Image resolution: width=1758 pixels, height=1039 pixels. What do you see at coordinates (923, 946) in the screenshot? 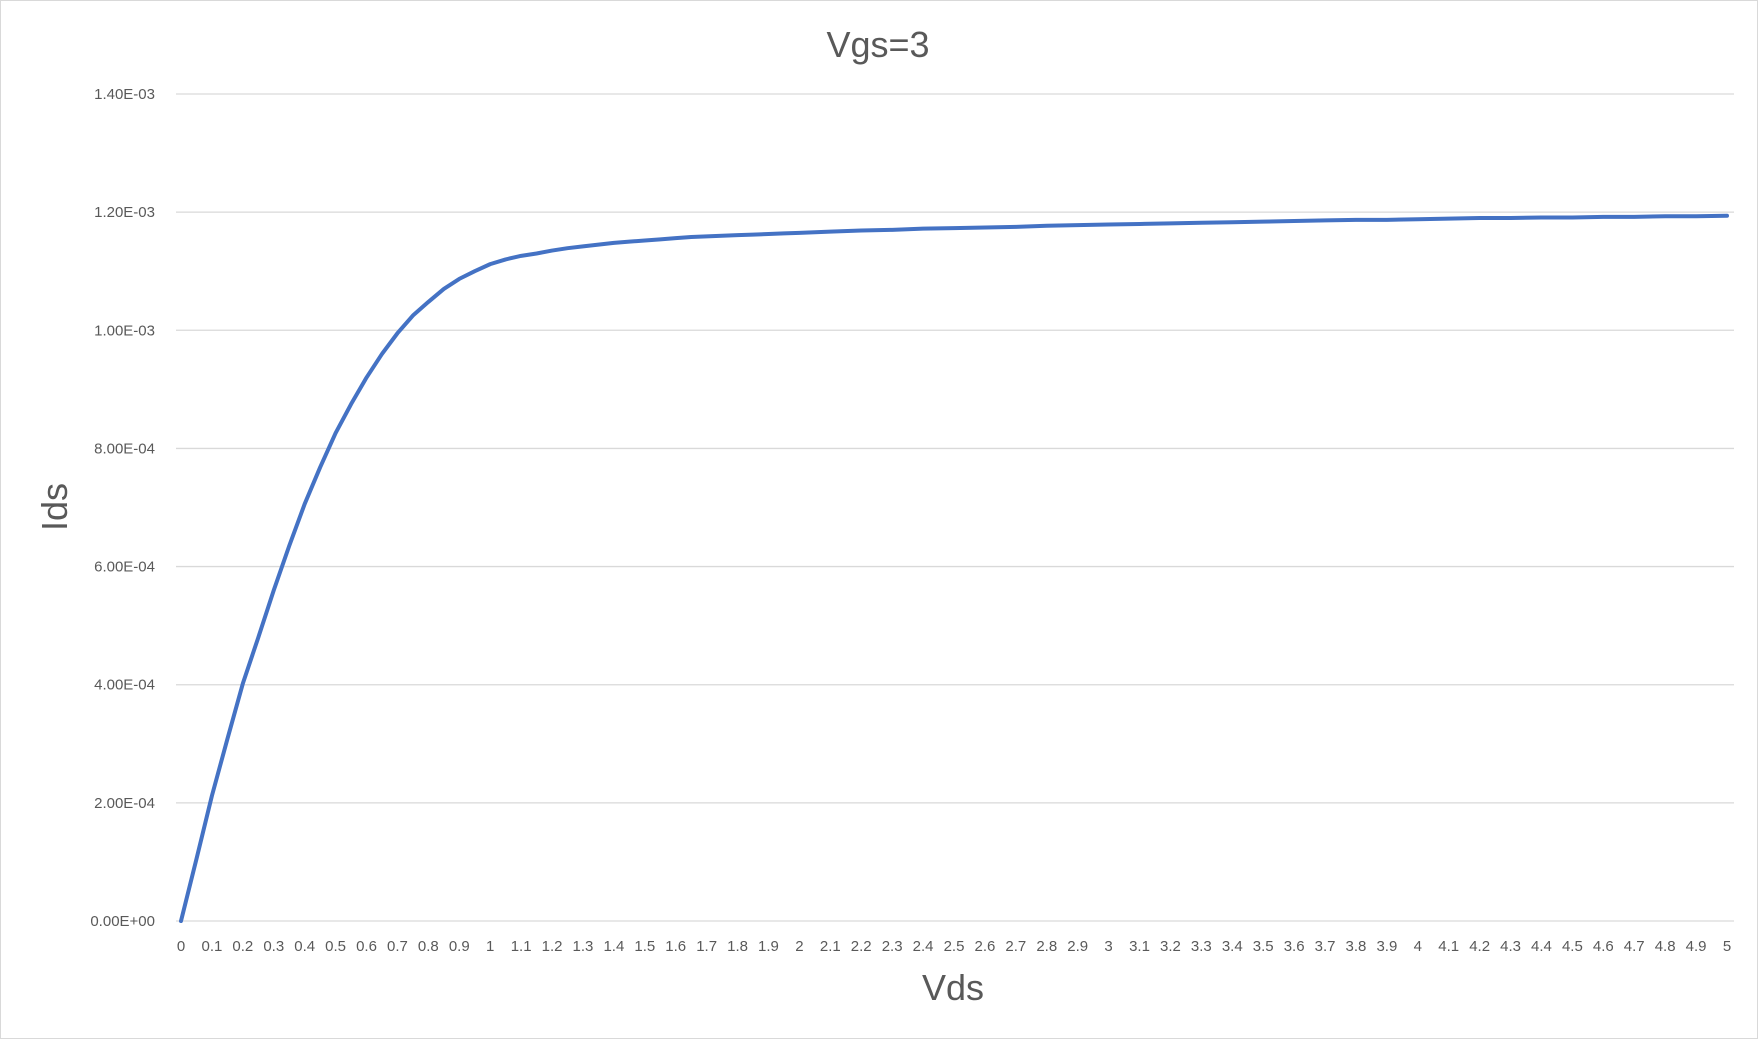
I see `x-tick-label: 2.4` at bounding box center [923, 946].